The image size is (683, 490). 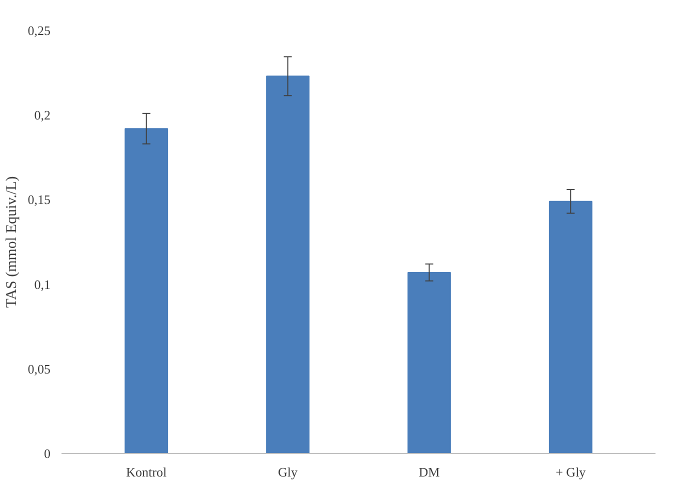 I want to click on y-tick-label: 0,05, so click(x=39, y=368).